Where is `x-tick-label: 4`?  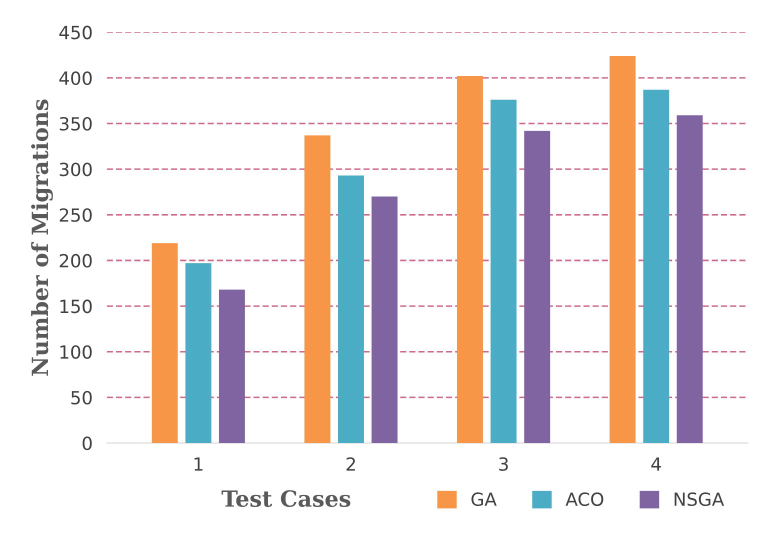
x-tick-label: 4 is located at coordinates (656, 464).